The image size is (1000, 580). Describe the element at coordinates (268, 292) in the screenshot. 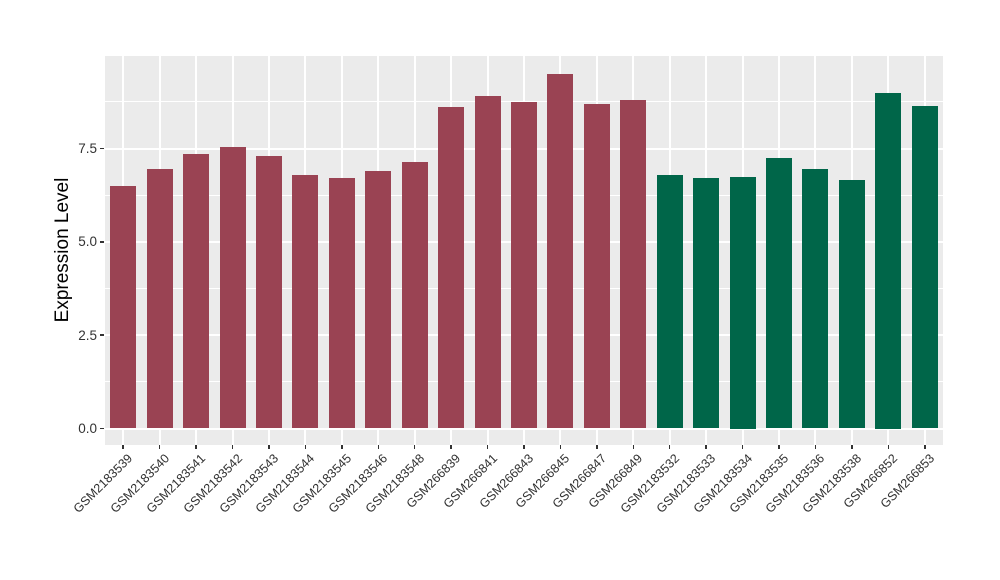

I see `bar-GSM2183543` at that location.